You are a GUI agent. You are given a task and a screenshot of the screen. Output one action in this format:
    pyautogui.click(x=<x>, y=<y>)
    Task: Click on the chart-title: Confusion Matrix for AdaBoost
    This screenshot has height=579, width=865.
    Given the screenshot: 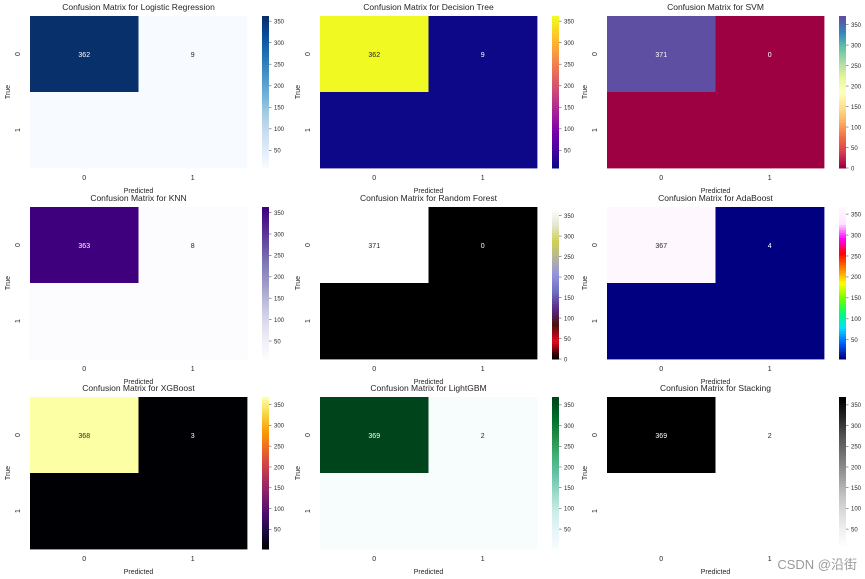 What is the action you would take?
    pyautogui.click(x=715, y=198)
    